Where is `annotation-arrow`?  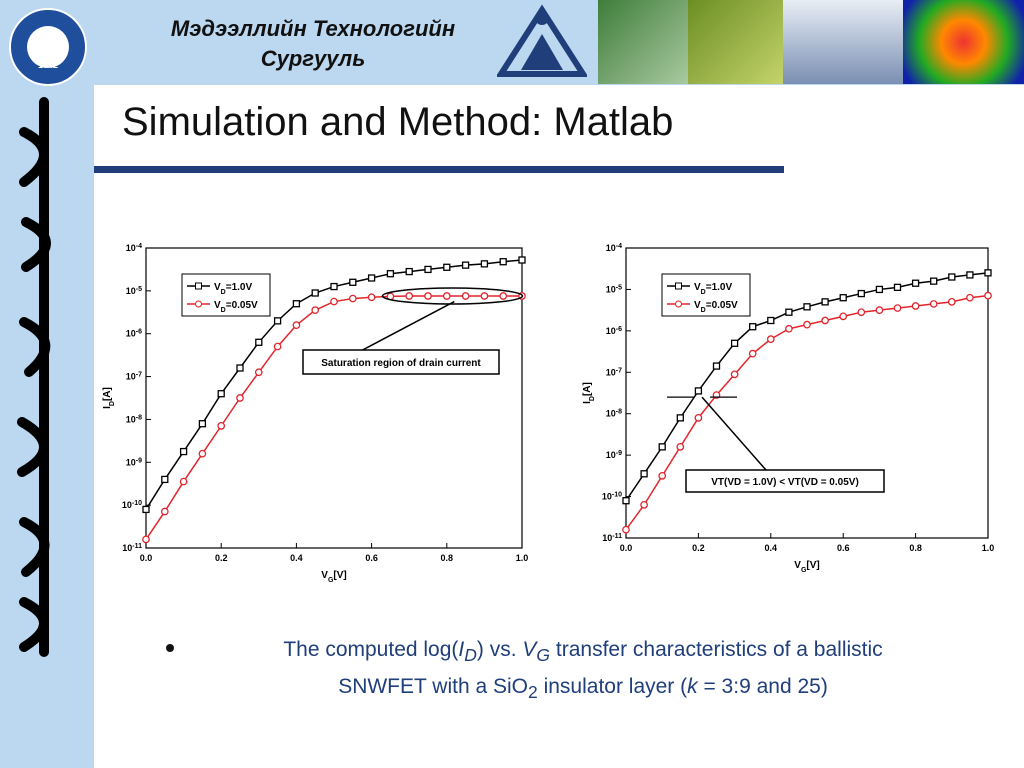 annotation-arrow is located at coordinates (734, 433).